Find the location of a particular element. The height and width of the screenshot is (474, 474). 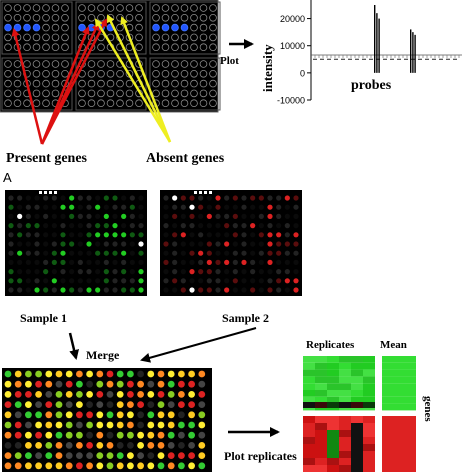

sample1-label: Sample 1 is located at coordinates (43, 318).